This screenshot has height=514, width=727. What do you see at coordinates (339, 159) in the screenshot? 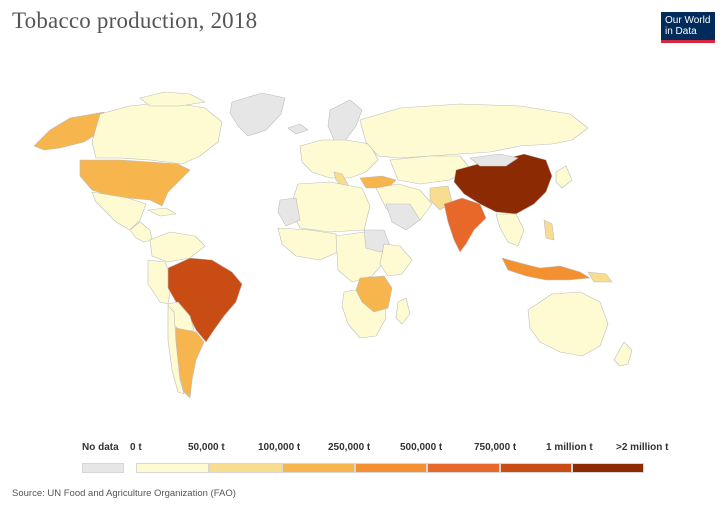
I see `region-europe` at bounding box center [339, 159].